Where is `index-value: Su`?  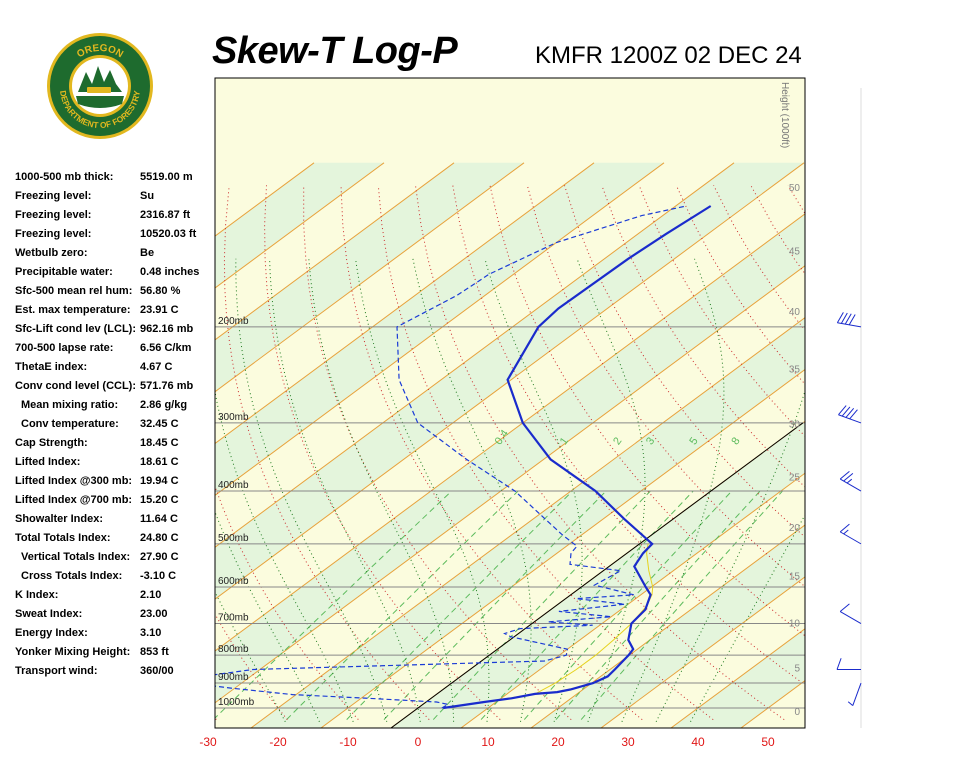 index-value: Su is located at coordinates (147, 196).